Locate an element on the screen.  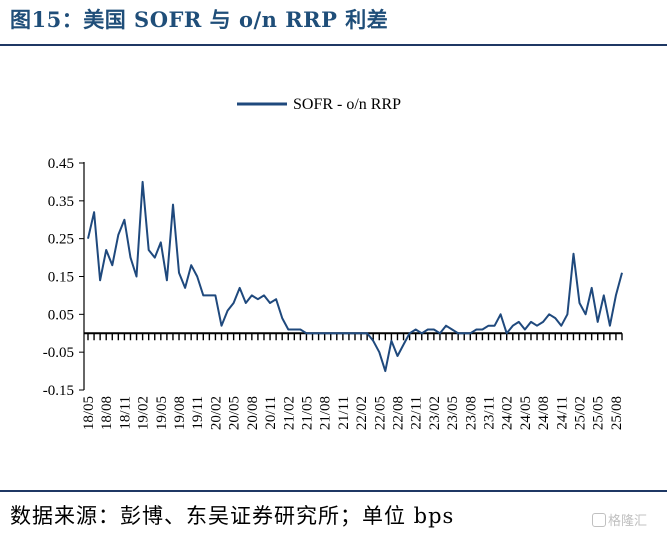
x-tick-label: 21/08 is located at coordinates (326, 413).